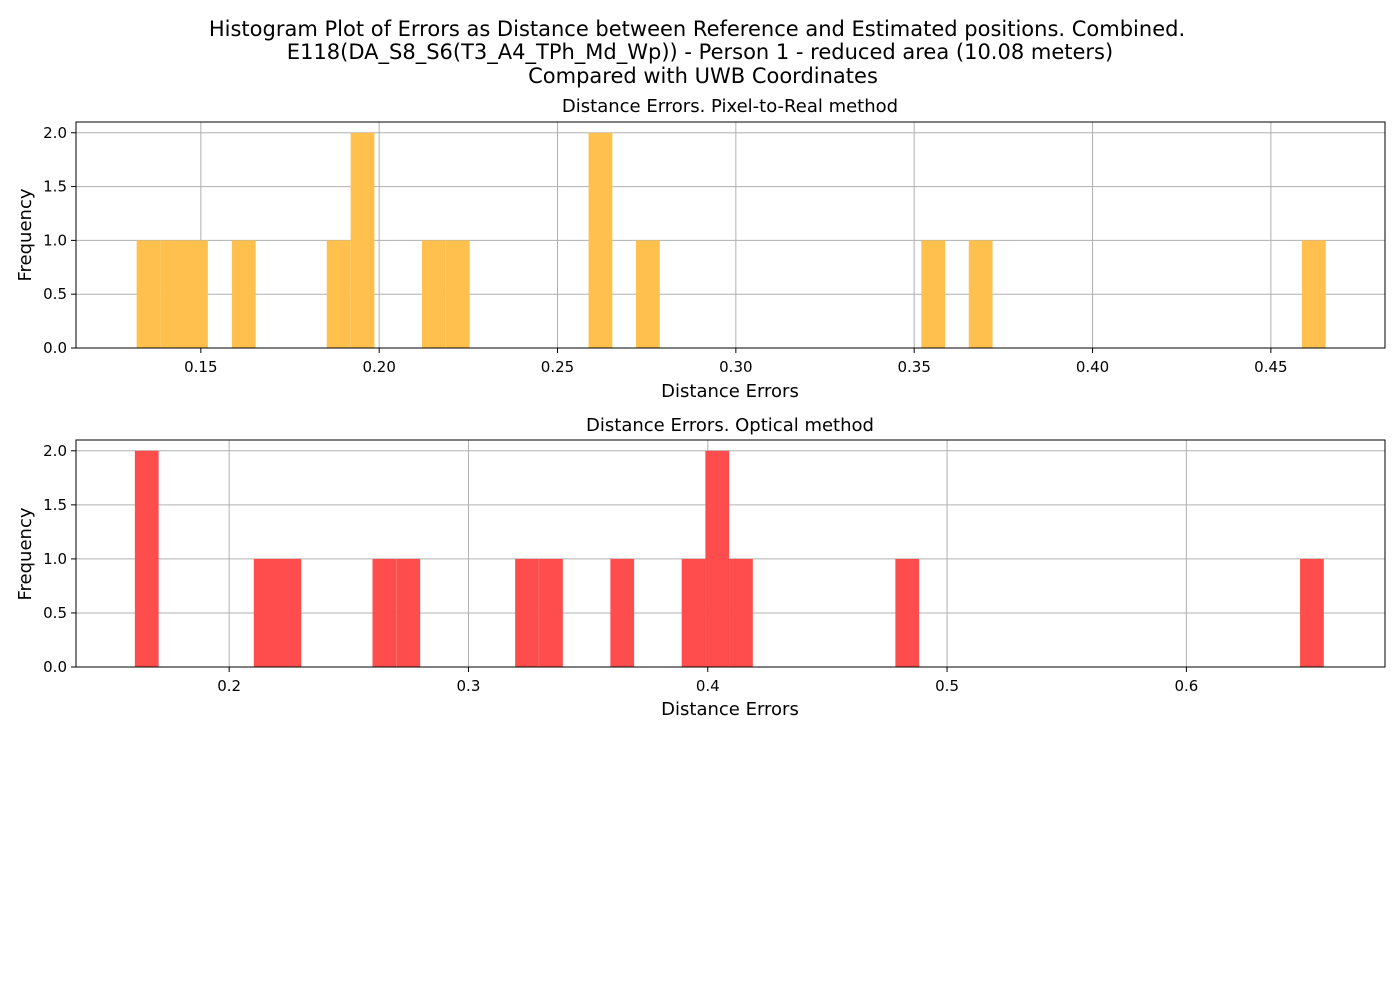  Describe the element at coordinates (730, 106) in the screenshot. I see `panel-title: Distance Errors. Pixel-to-Real method` at that location.